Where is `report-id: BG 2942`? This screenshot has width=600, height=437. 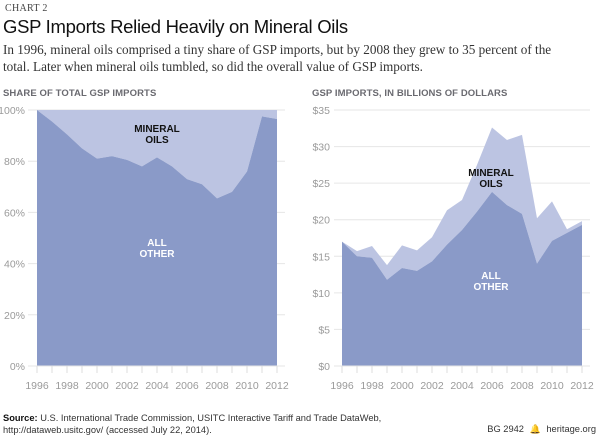
report-id: BG 2942 is located at coordinates (505, 429).